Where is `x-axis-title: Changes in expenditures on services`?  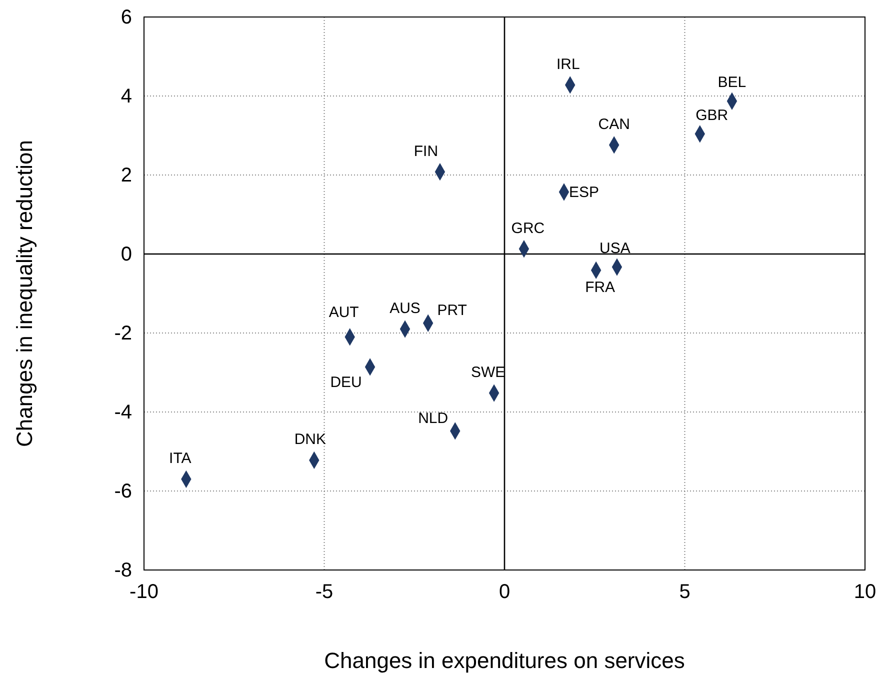
x-axis-title: Changes in expenditures on services is located at coordinates (504, 660).